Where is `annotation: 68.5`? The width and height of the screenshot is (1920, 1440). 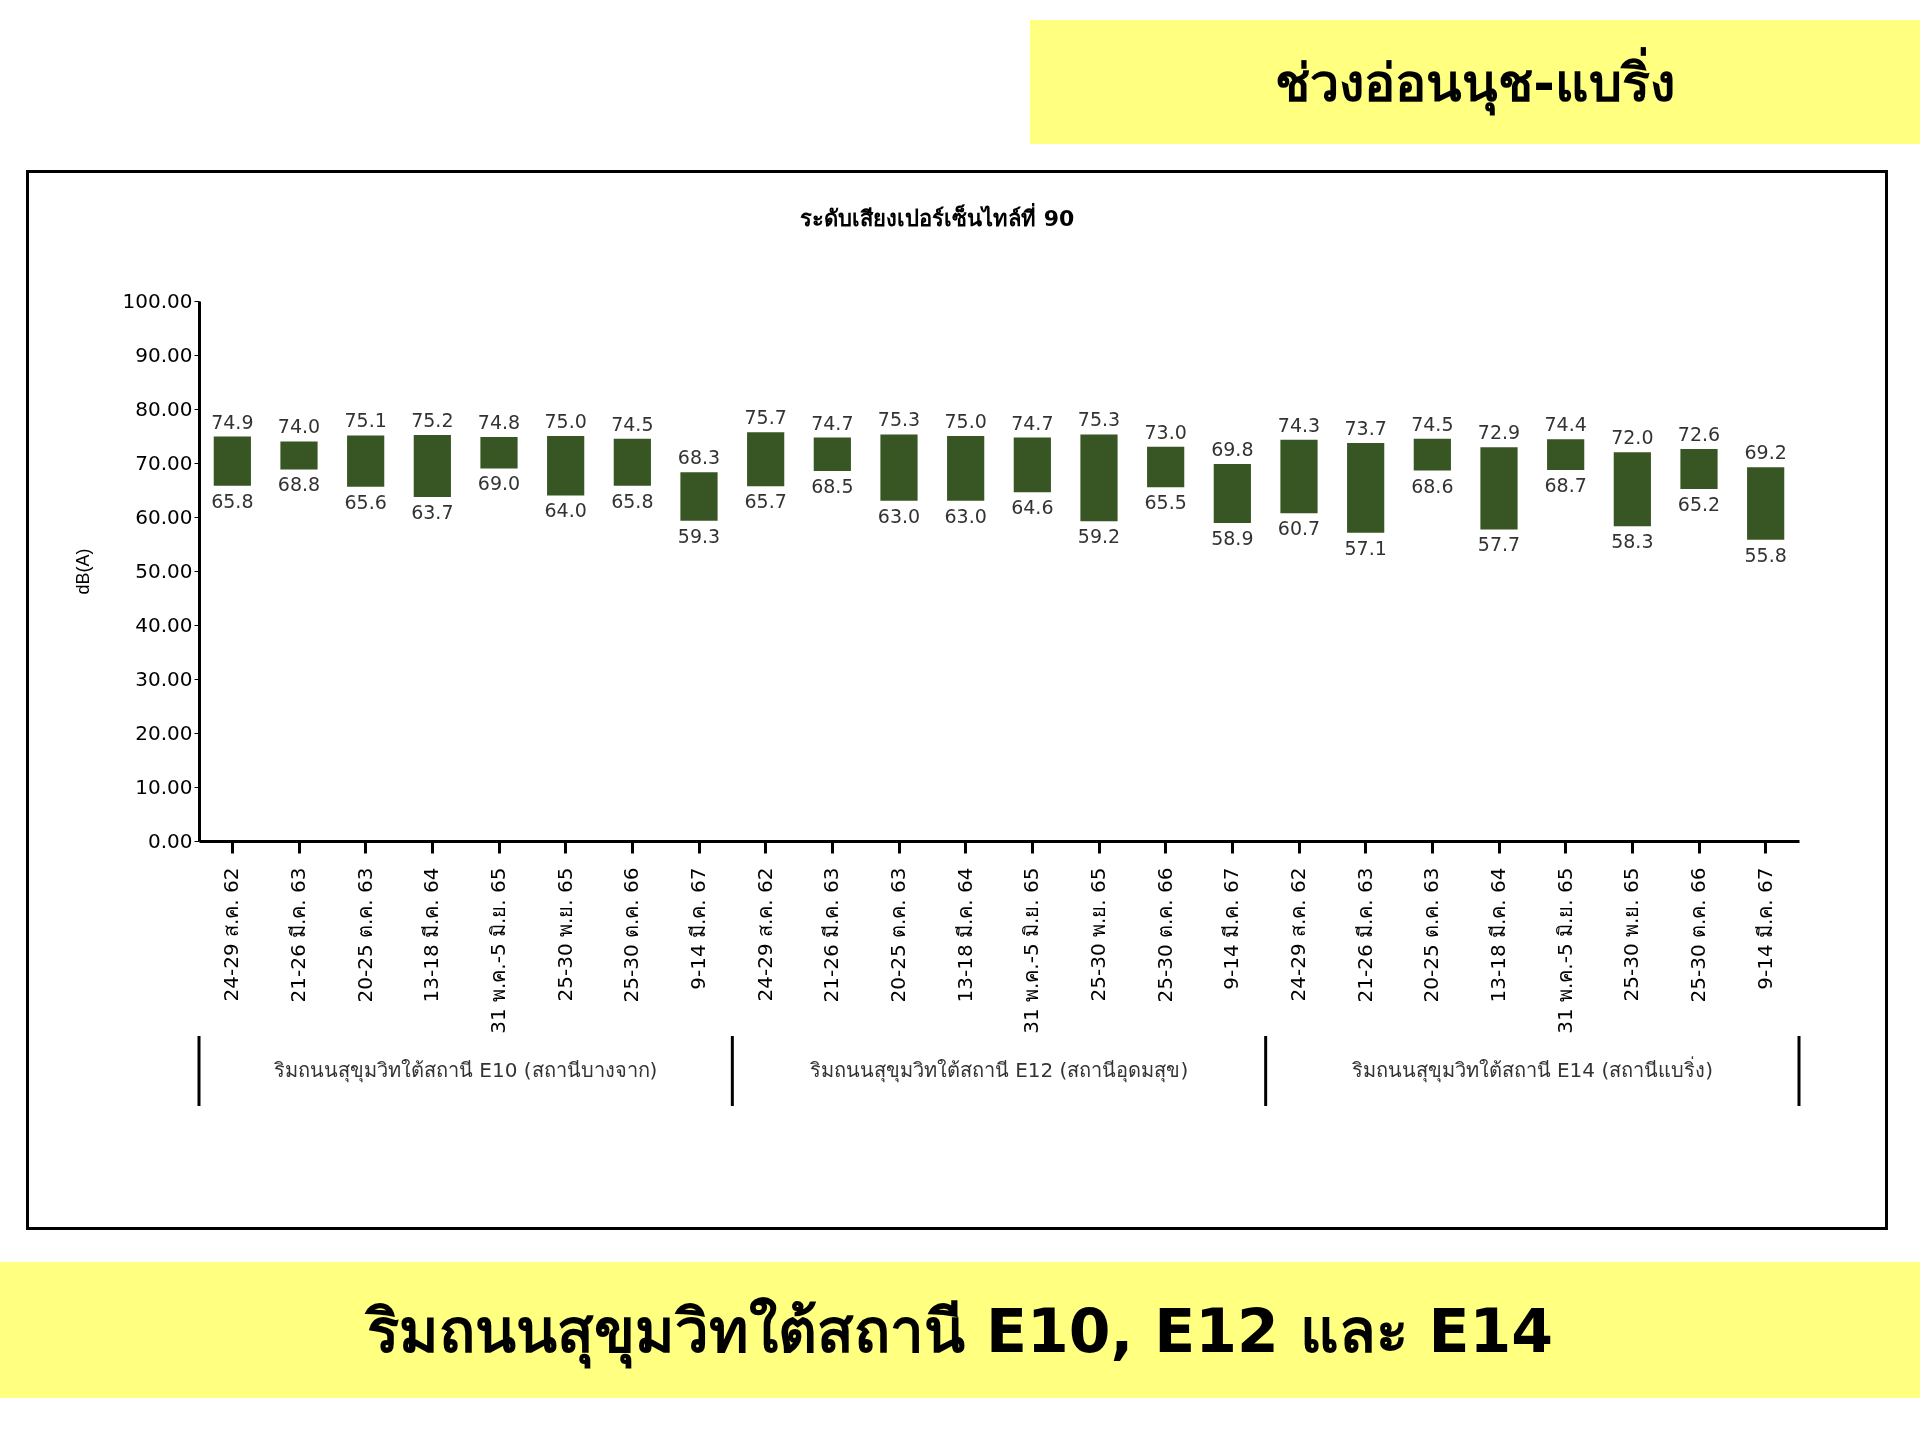 annotation: 68.5 is located at coordinates (832, 486).